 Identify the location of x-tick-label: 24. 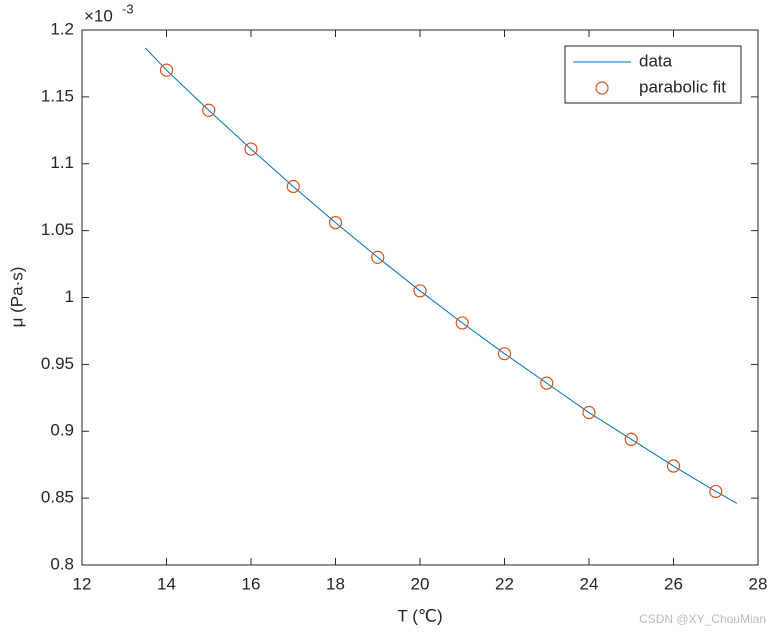
(589, 583).